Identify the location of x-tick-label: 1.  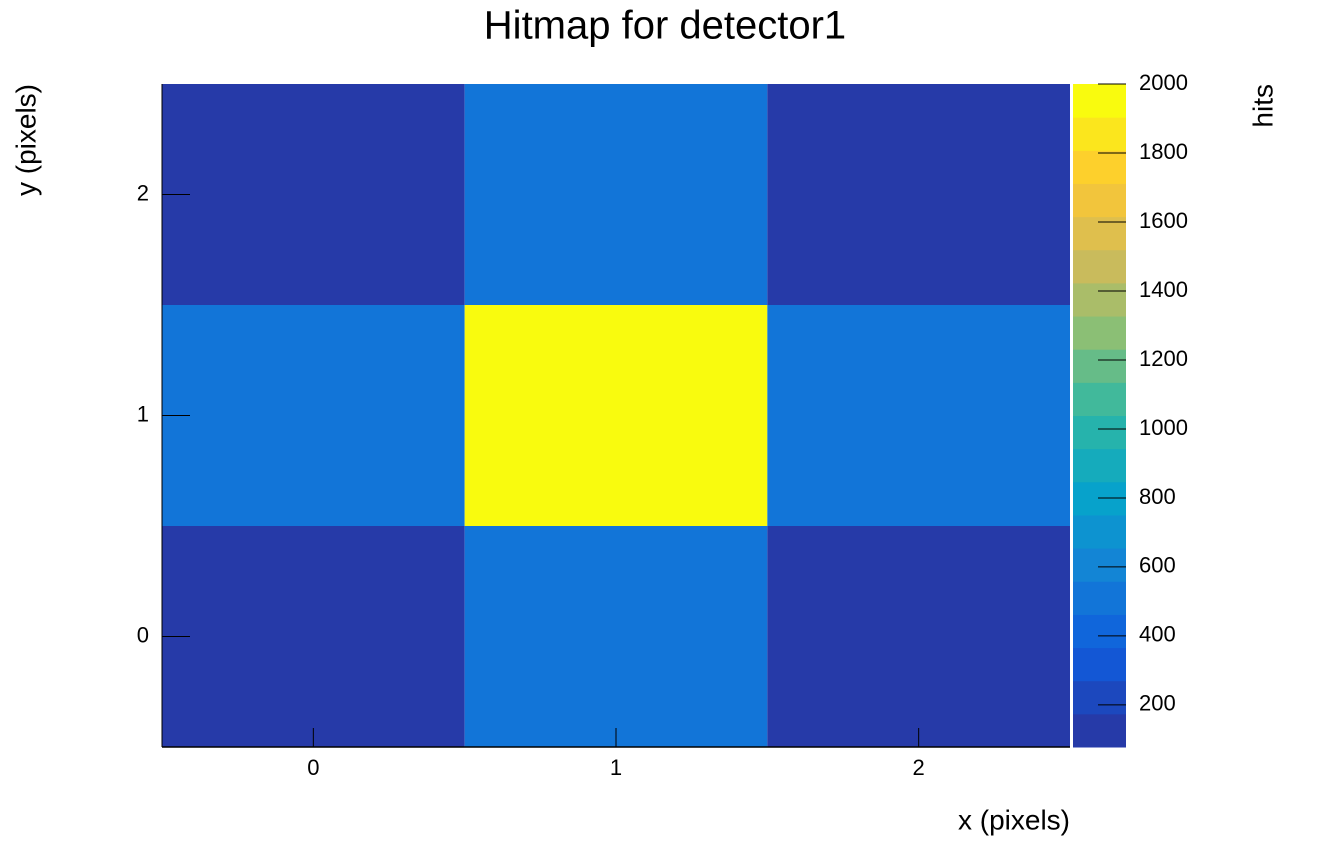
(616, 767).